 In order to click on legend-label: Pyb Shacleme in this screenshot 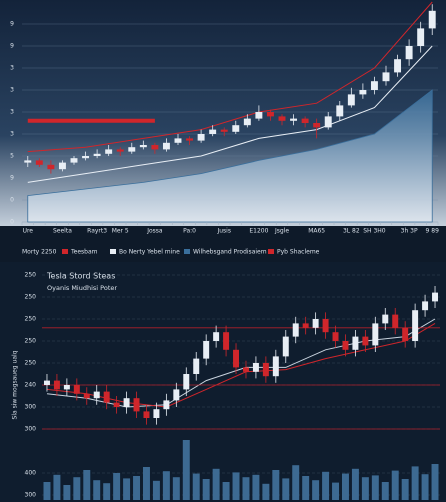, I will do `click(298, 252)`.